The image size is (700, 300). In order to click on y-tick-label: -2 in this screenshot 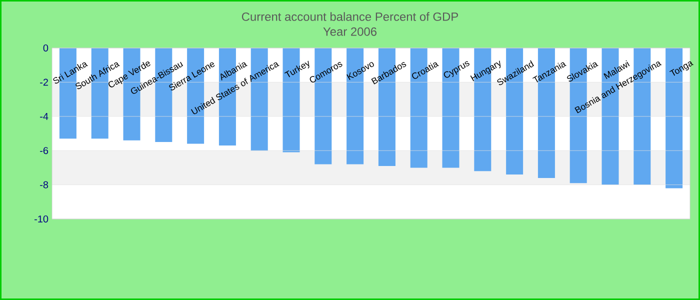, I will do `click(44, 82)`.